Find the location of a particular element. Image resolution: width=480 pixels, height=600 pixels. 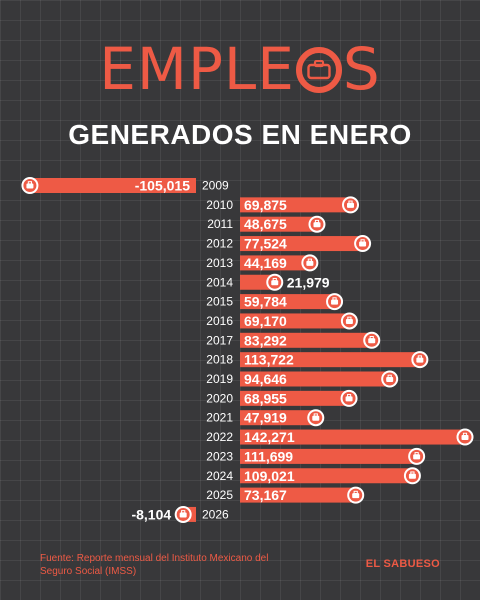

page-title: EMPLE S is located at coordinates (240, 69).